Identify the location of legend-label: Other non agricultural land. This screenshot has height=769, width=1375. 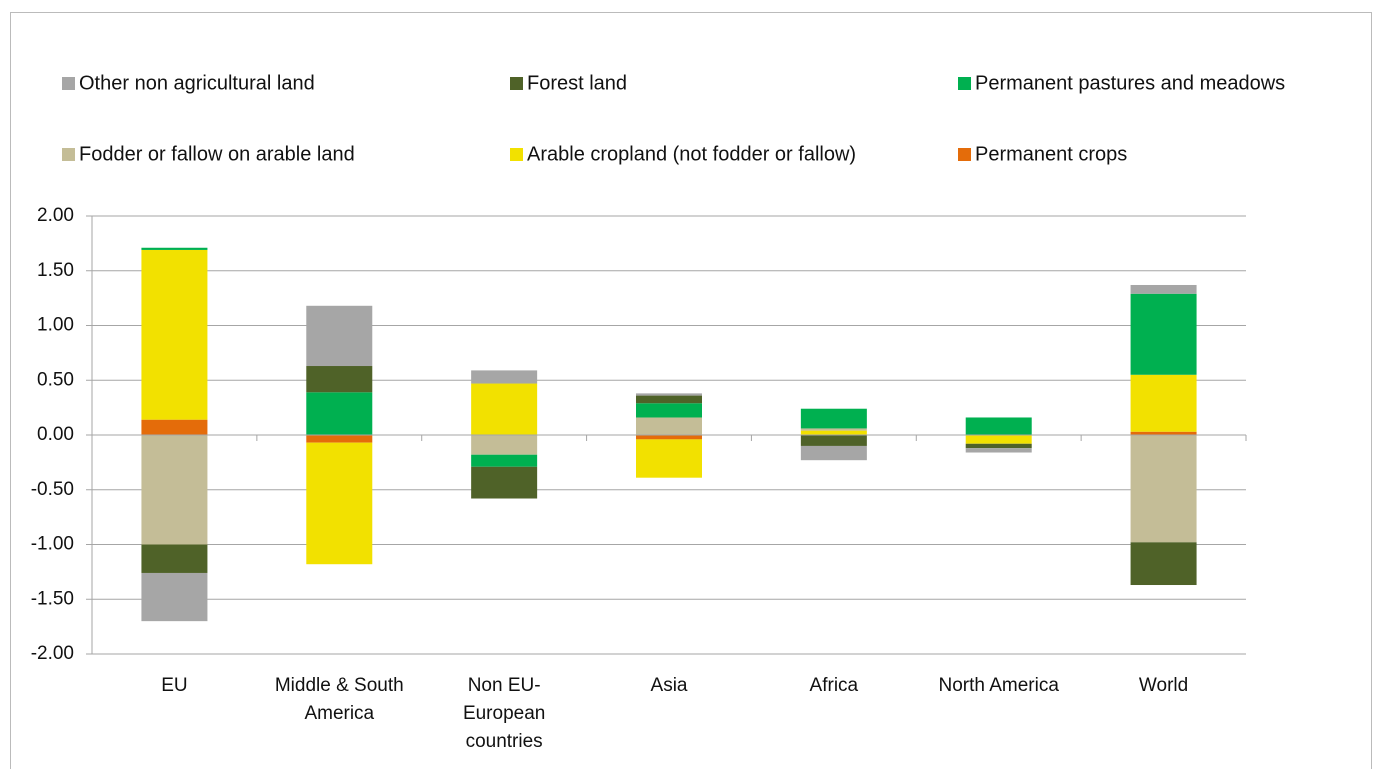
(197, 83).